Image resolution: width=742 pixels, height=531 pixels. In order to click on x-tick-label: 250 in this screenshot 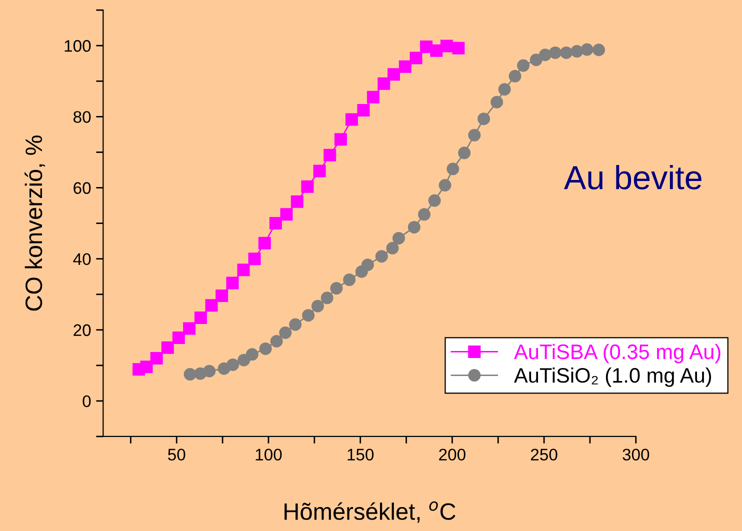, I will do `click(544, 454)`.